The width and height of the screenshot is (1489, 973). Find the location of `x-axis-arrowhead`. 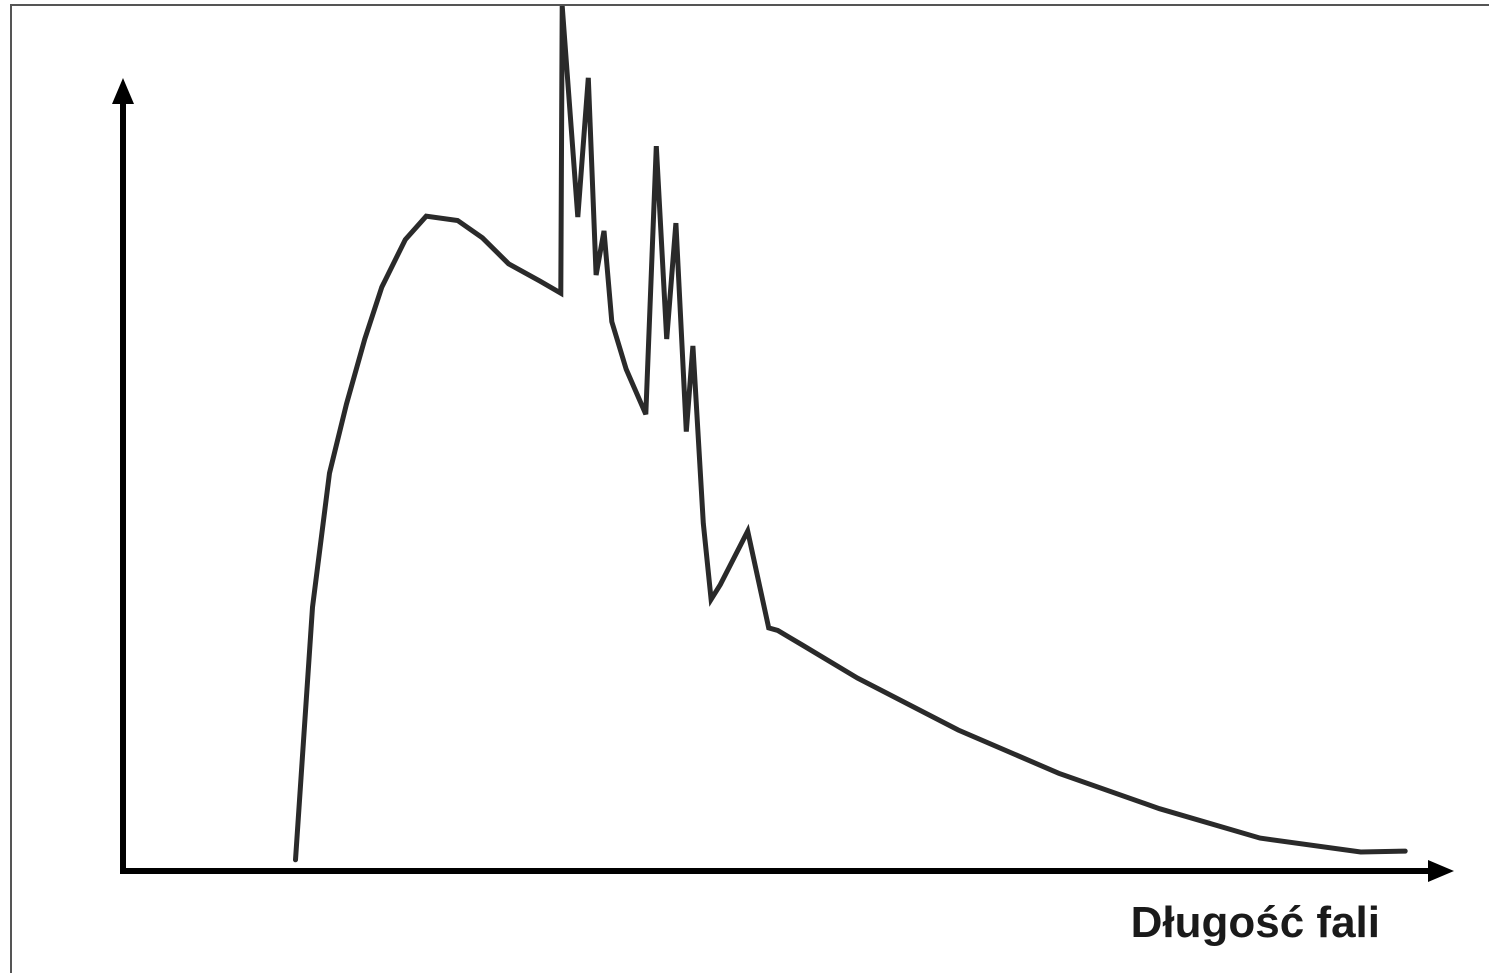

x-axis-arrowhead is located at coordinates (1441, 871).